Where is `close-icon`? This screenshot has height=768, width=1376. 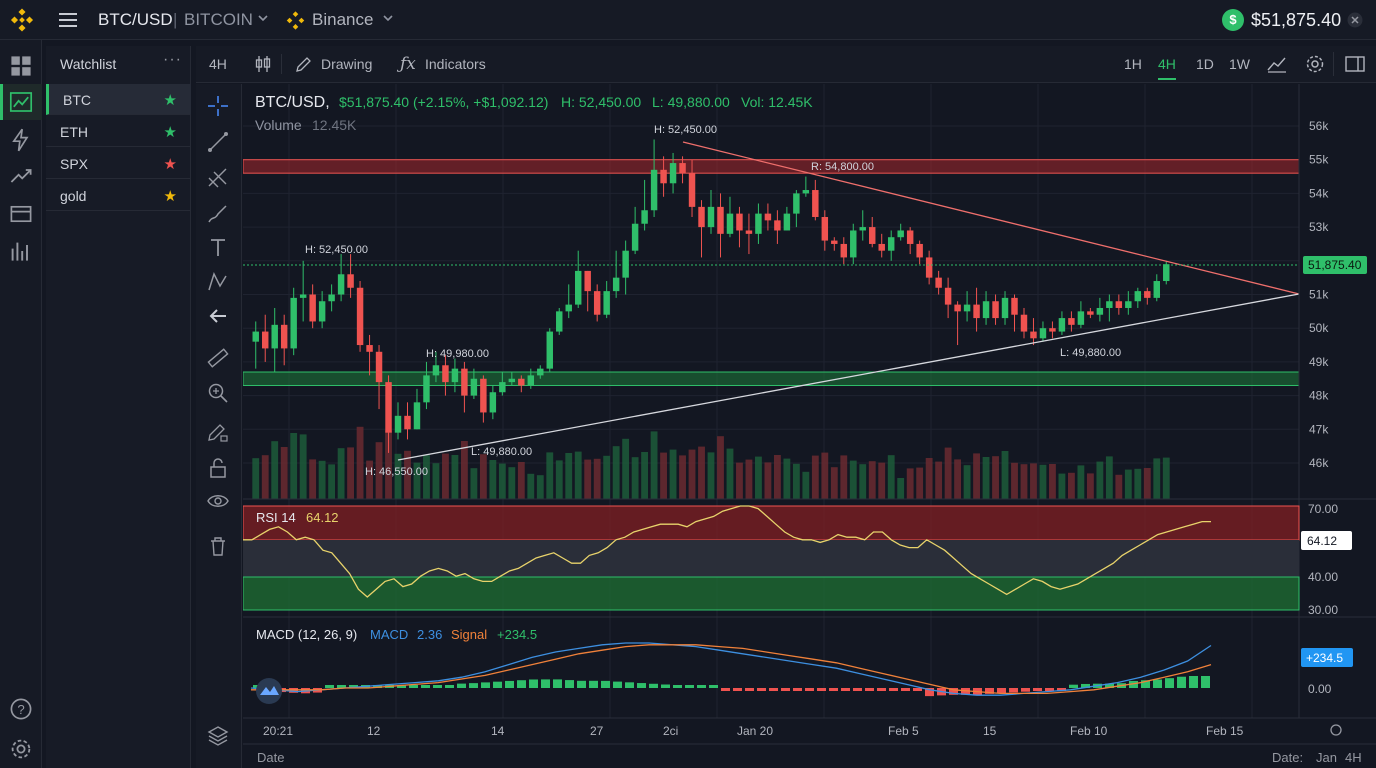
close-icon is located at coordinates (1355, 20).